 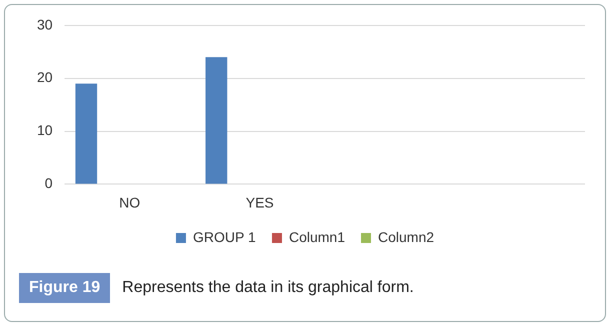 What do you see at coordinates (406, 236) in the screenshot?
I see `legend-label: Column2` at bounding box center [406, 236].